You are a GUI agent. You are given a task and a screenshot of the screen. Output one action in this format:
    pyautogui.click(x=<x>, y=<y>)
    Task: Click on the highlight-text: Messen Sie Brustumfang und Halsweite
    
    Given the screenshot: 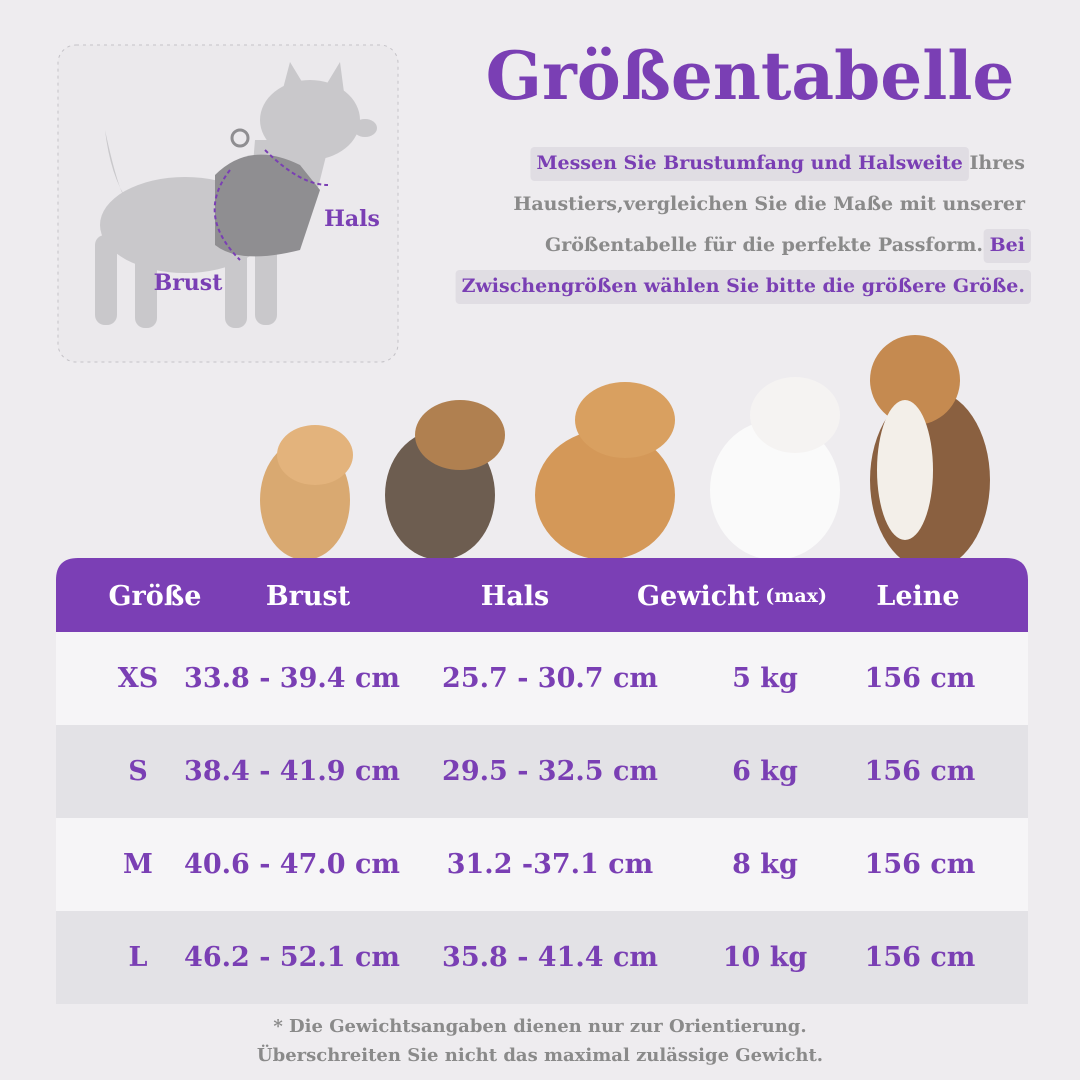 What is the action you would take?
    pyautogui.click(x=749, y=163)
    